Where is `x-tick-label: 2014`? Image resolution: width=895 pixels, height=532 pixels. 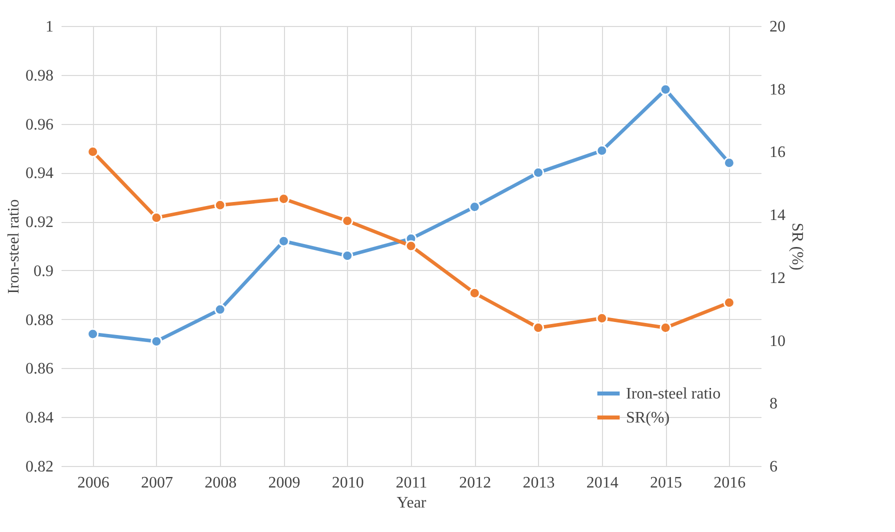
x-tick-label: 2014 is located at coordinates (602, 483).